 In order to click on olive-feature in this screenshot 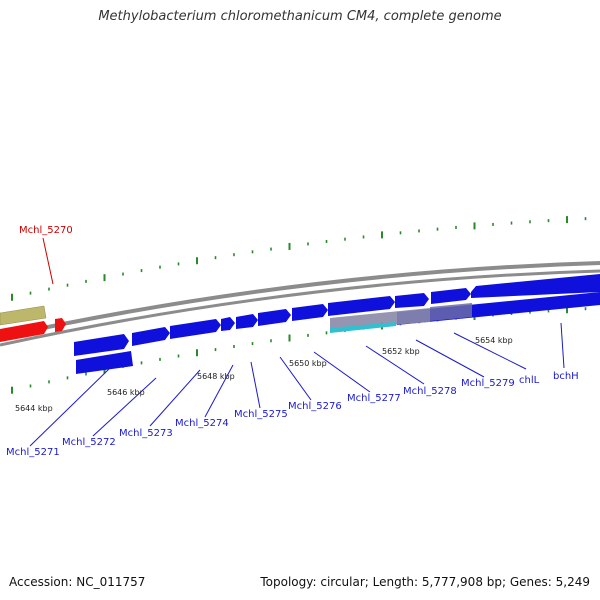, I will do `click(23, 315)`.